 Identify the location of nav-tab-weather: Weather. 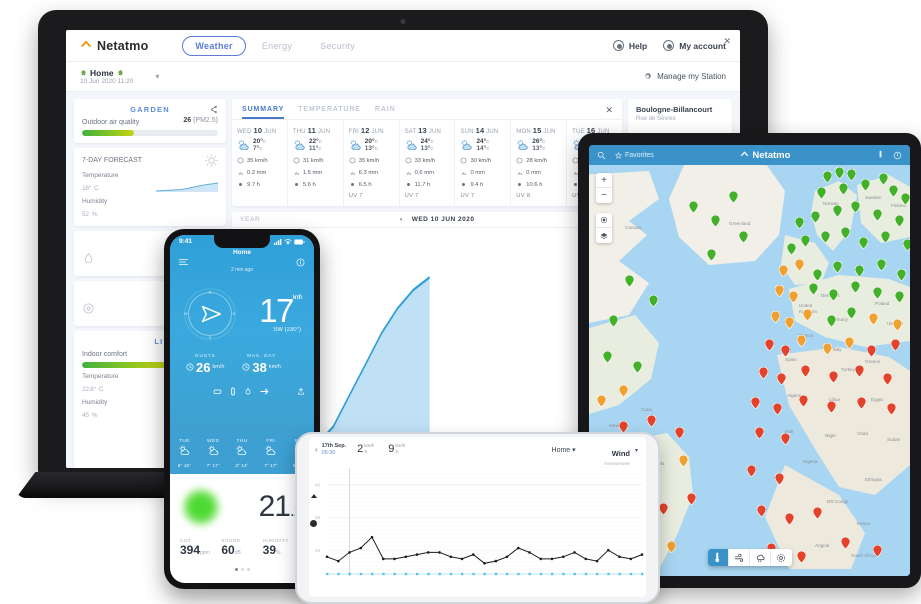
(214, 45).